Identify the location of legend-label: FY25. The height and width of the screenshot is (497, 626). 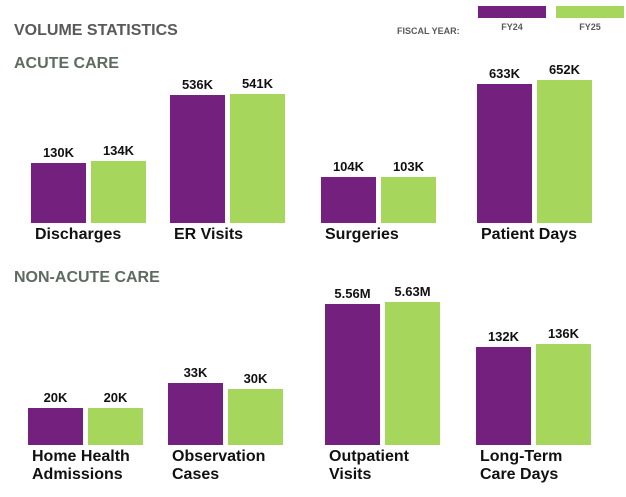
(590, 27).